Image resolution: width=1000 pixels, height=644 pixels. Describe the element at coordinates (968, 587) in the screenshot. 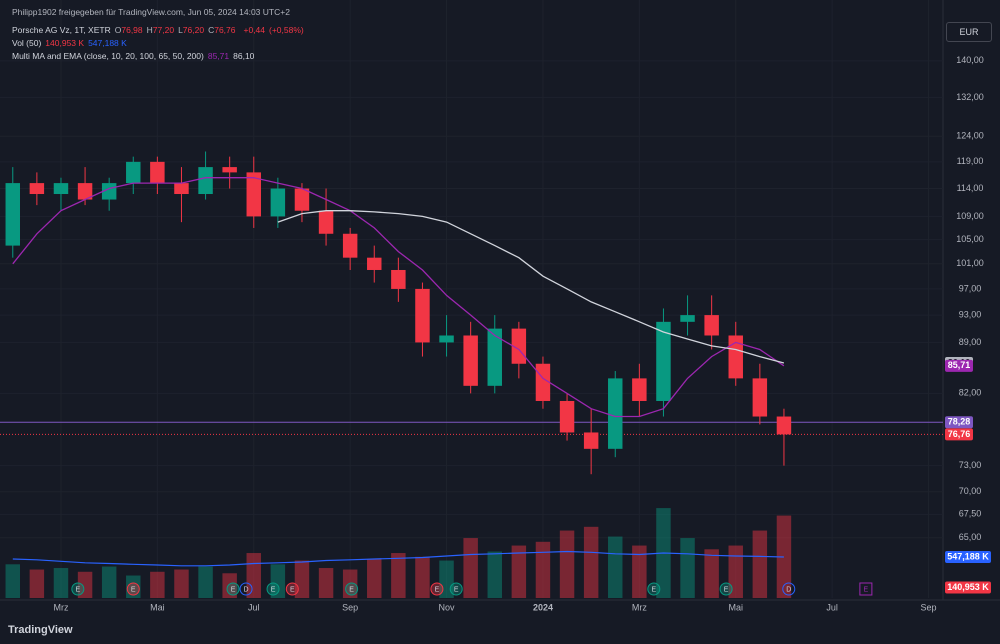

I see `volume-label: 140,953 K` at that location.